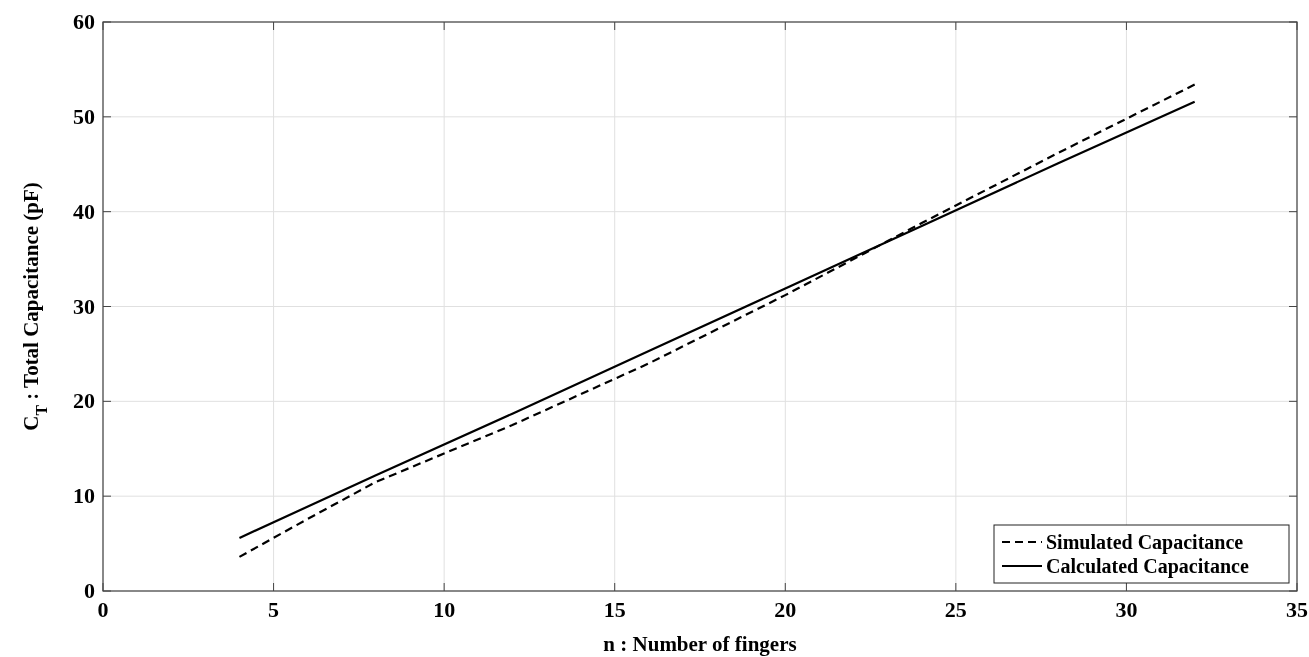  Describe the element at coordinates (700, 644) in the screenshot. I see `x-axis-title: n : Number of fingers` at that location.